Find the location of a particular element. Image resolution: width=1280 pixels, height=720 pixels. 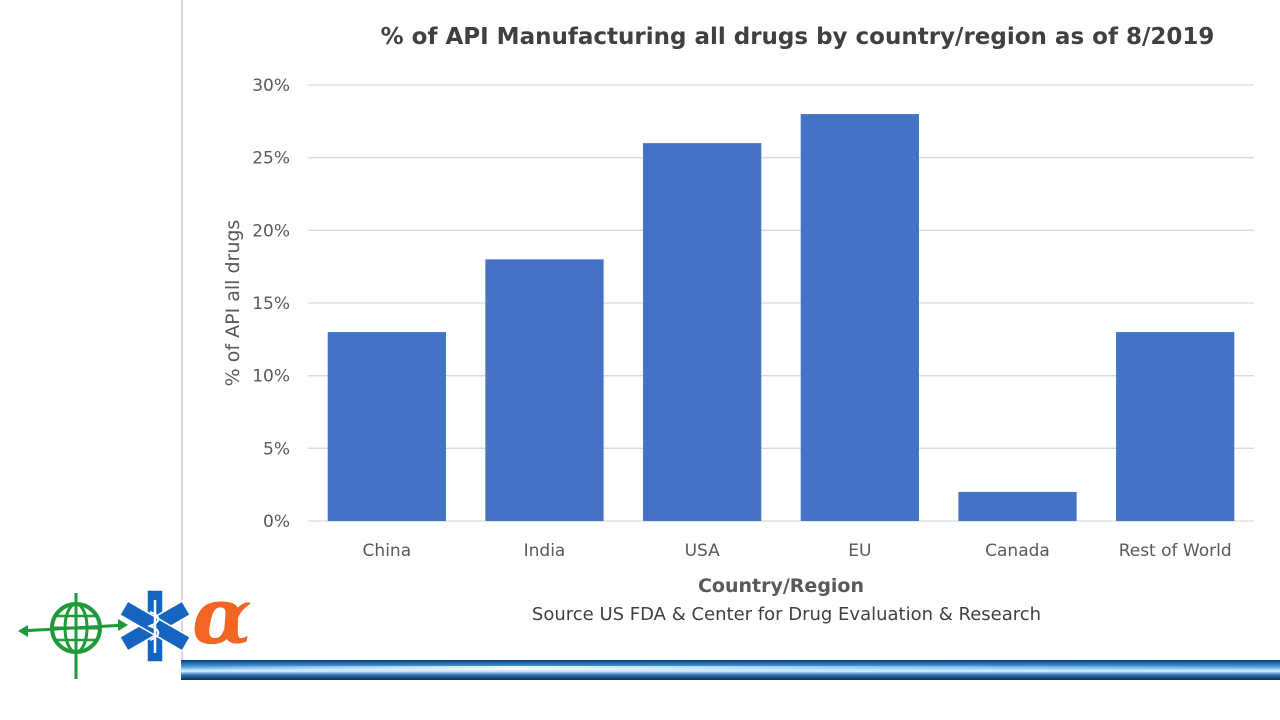

y-tick-label: 10% is located at coordinates (271, 377).